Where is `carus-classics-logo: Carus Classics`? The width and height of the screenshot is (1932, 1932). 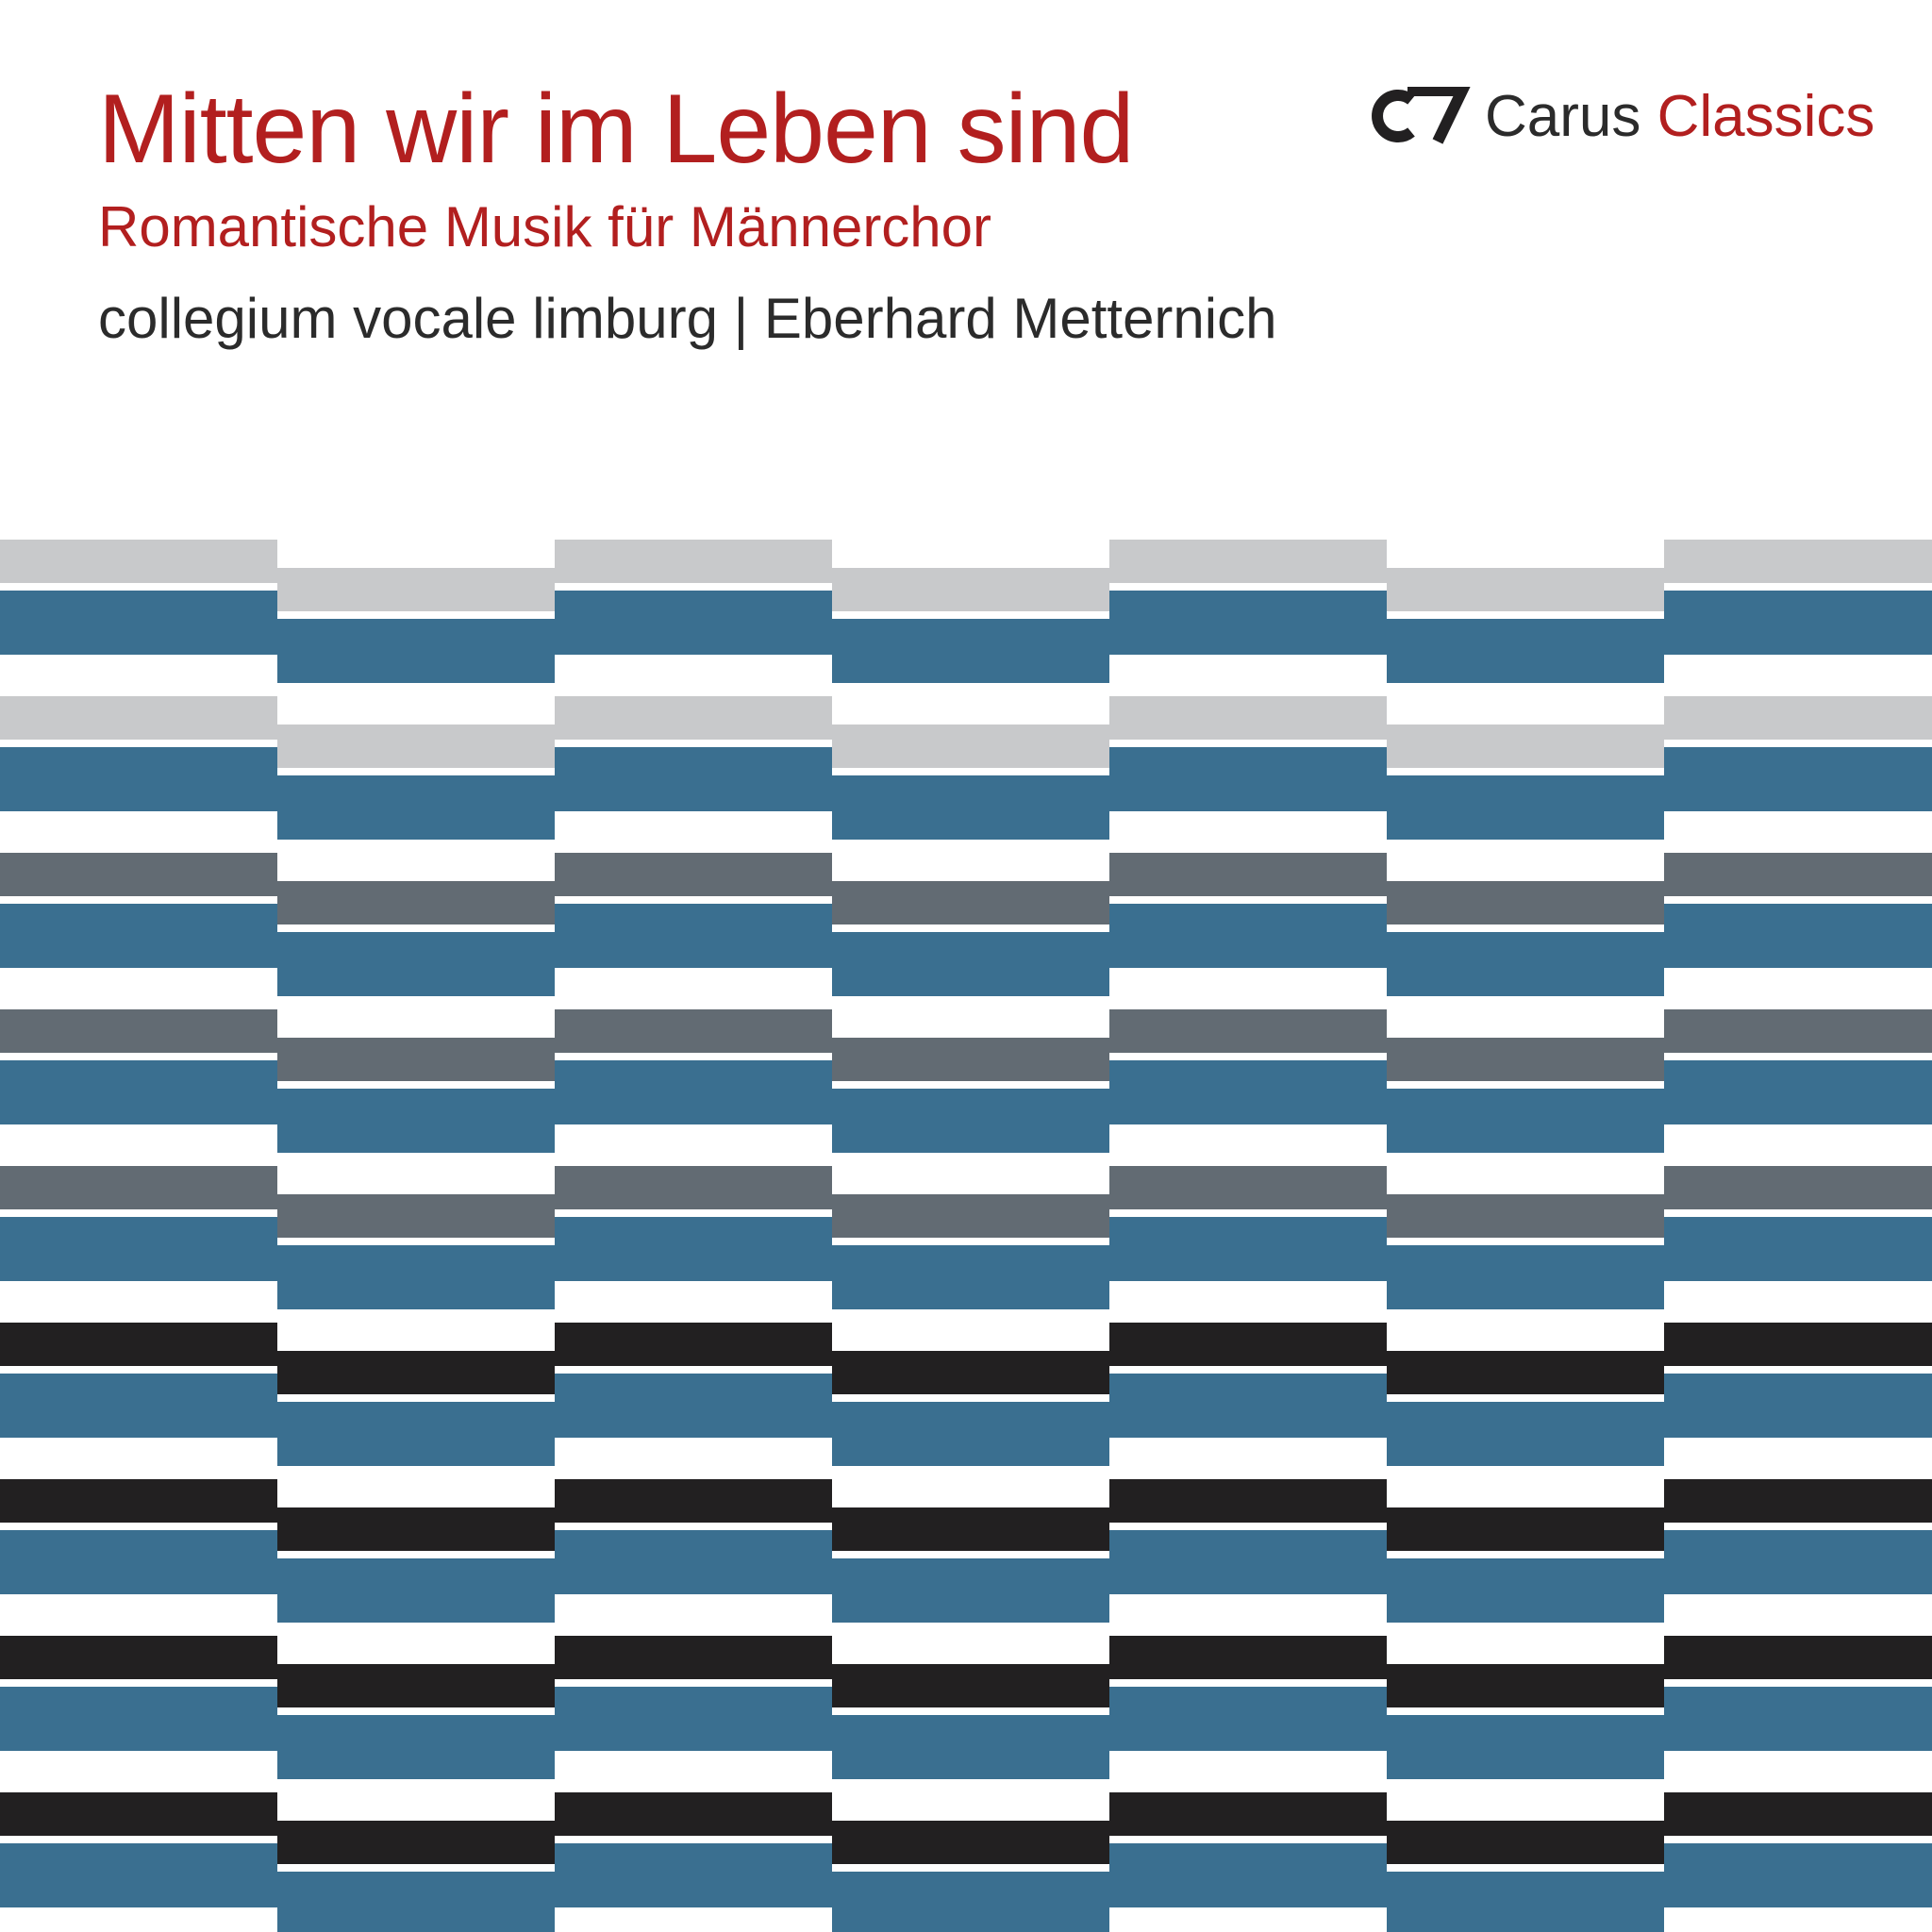
carus-classics-logo: Carus Classics is located at coordinates (1622, 116).